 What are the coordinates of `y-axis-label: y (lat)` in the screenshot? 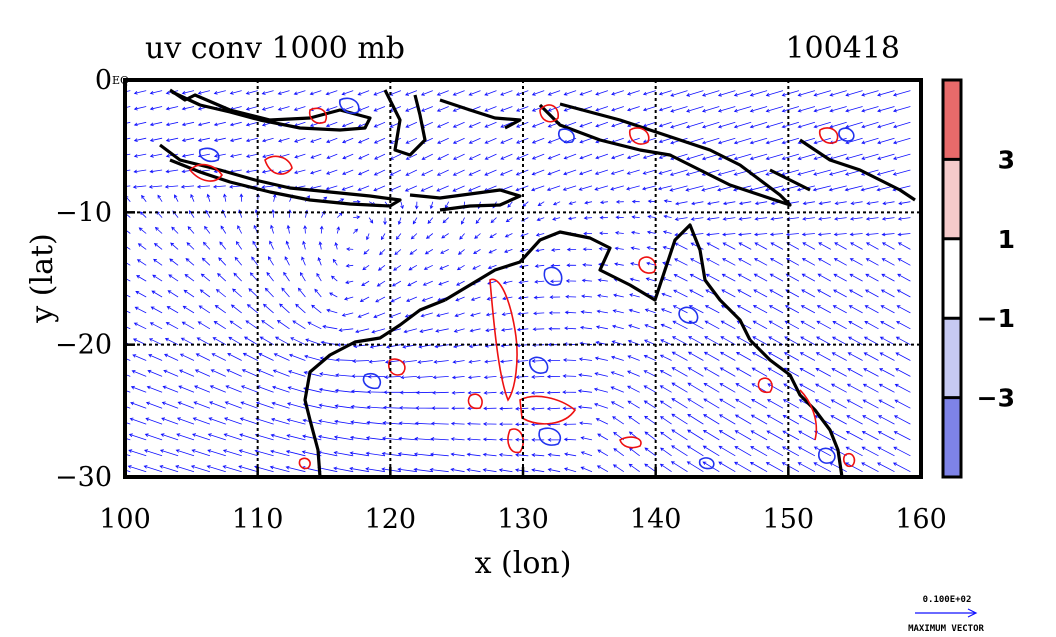 It's located at (42, 278).